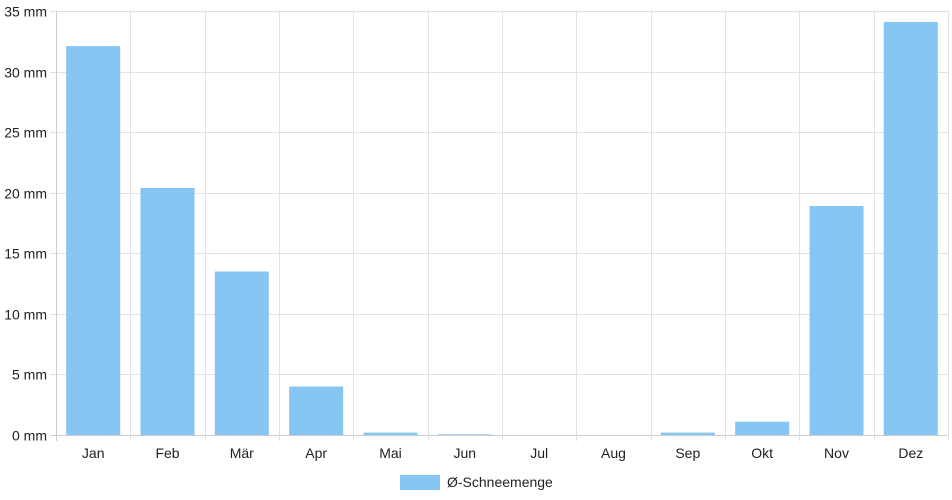 The image size is (952, 500). Describe the element at coordinates (687, 453) in the screenshot. I see `x-tick-label: Sep` at that location.